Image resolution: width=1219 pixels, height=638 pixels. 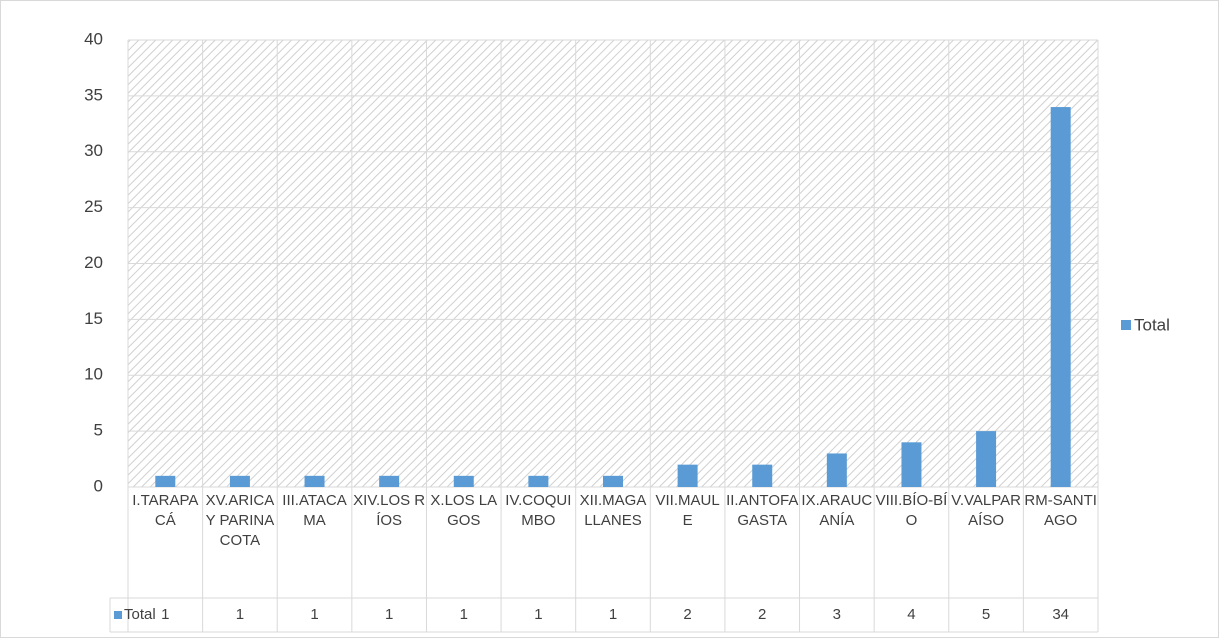 What do you see at coordinates (93, 150) in the screenshot?
I see `y-tick-label: 30` at bounding box center [93, 150].